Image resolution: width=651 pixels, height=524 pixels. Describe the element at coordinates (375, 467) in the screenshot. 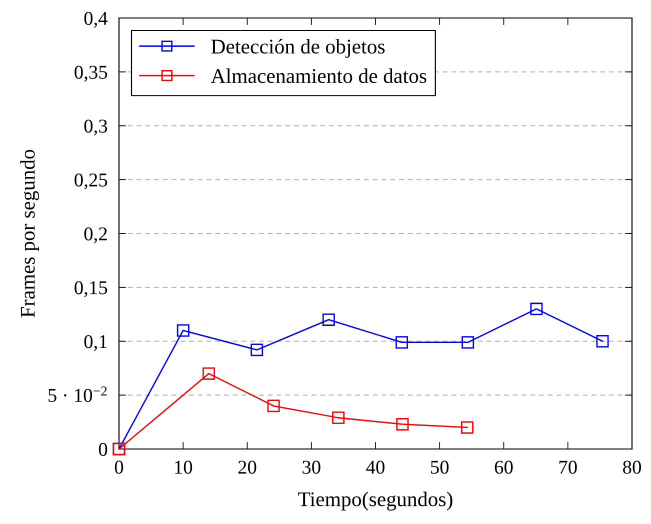

I see `x-tick-label: 40` at that location.